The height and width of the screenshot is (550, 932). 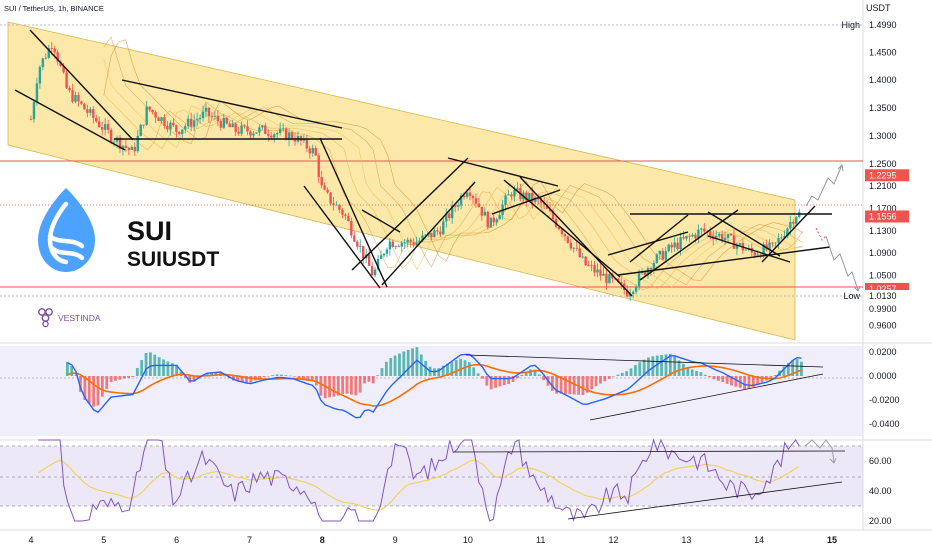 What do you see at coordinates (883, 164) in the screenshot?
I see `price-tick-label: 1.2500` at bounding box center [883, 164].